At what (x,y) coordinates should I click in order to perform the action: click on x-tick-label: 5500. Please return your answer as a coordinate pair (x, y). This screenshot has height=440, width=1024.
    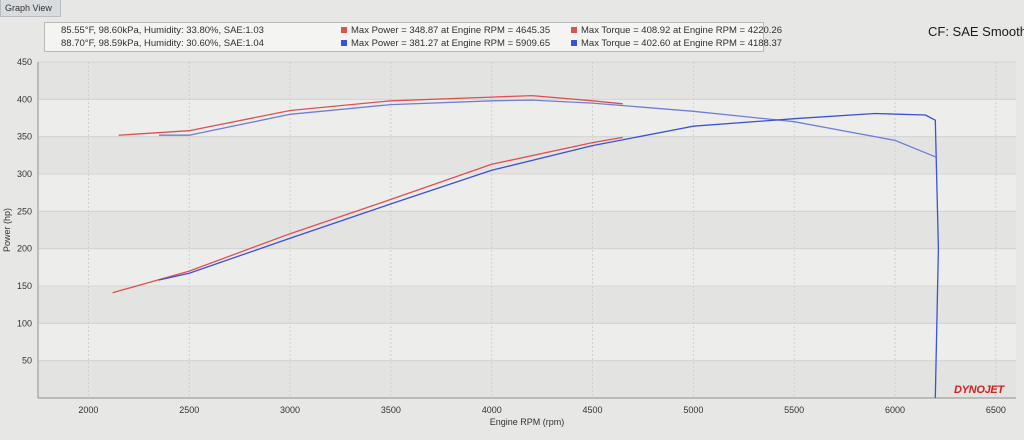
    Looking at the image, I should click on (794, 410).